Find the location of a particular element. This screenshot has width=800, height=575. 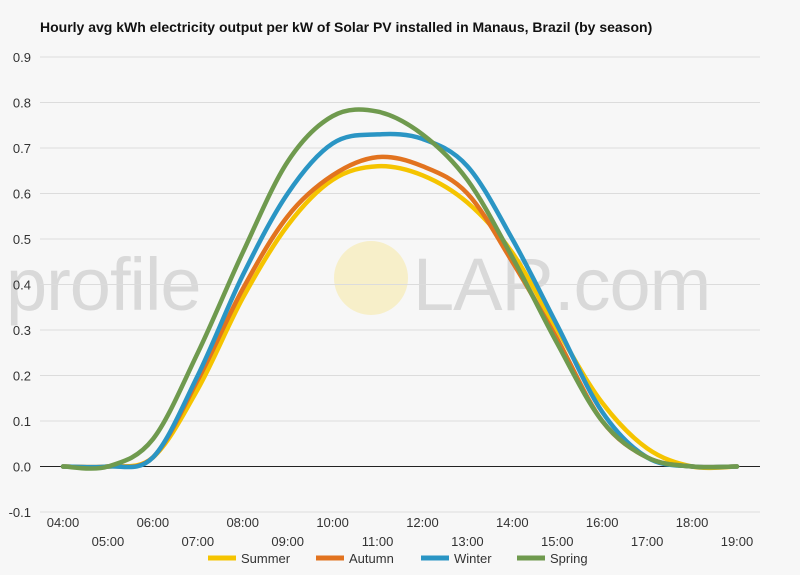

y-tick-label: 0.6 is located at coordinates (22, 194).